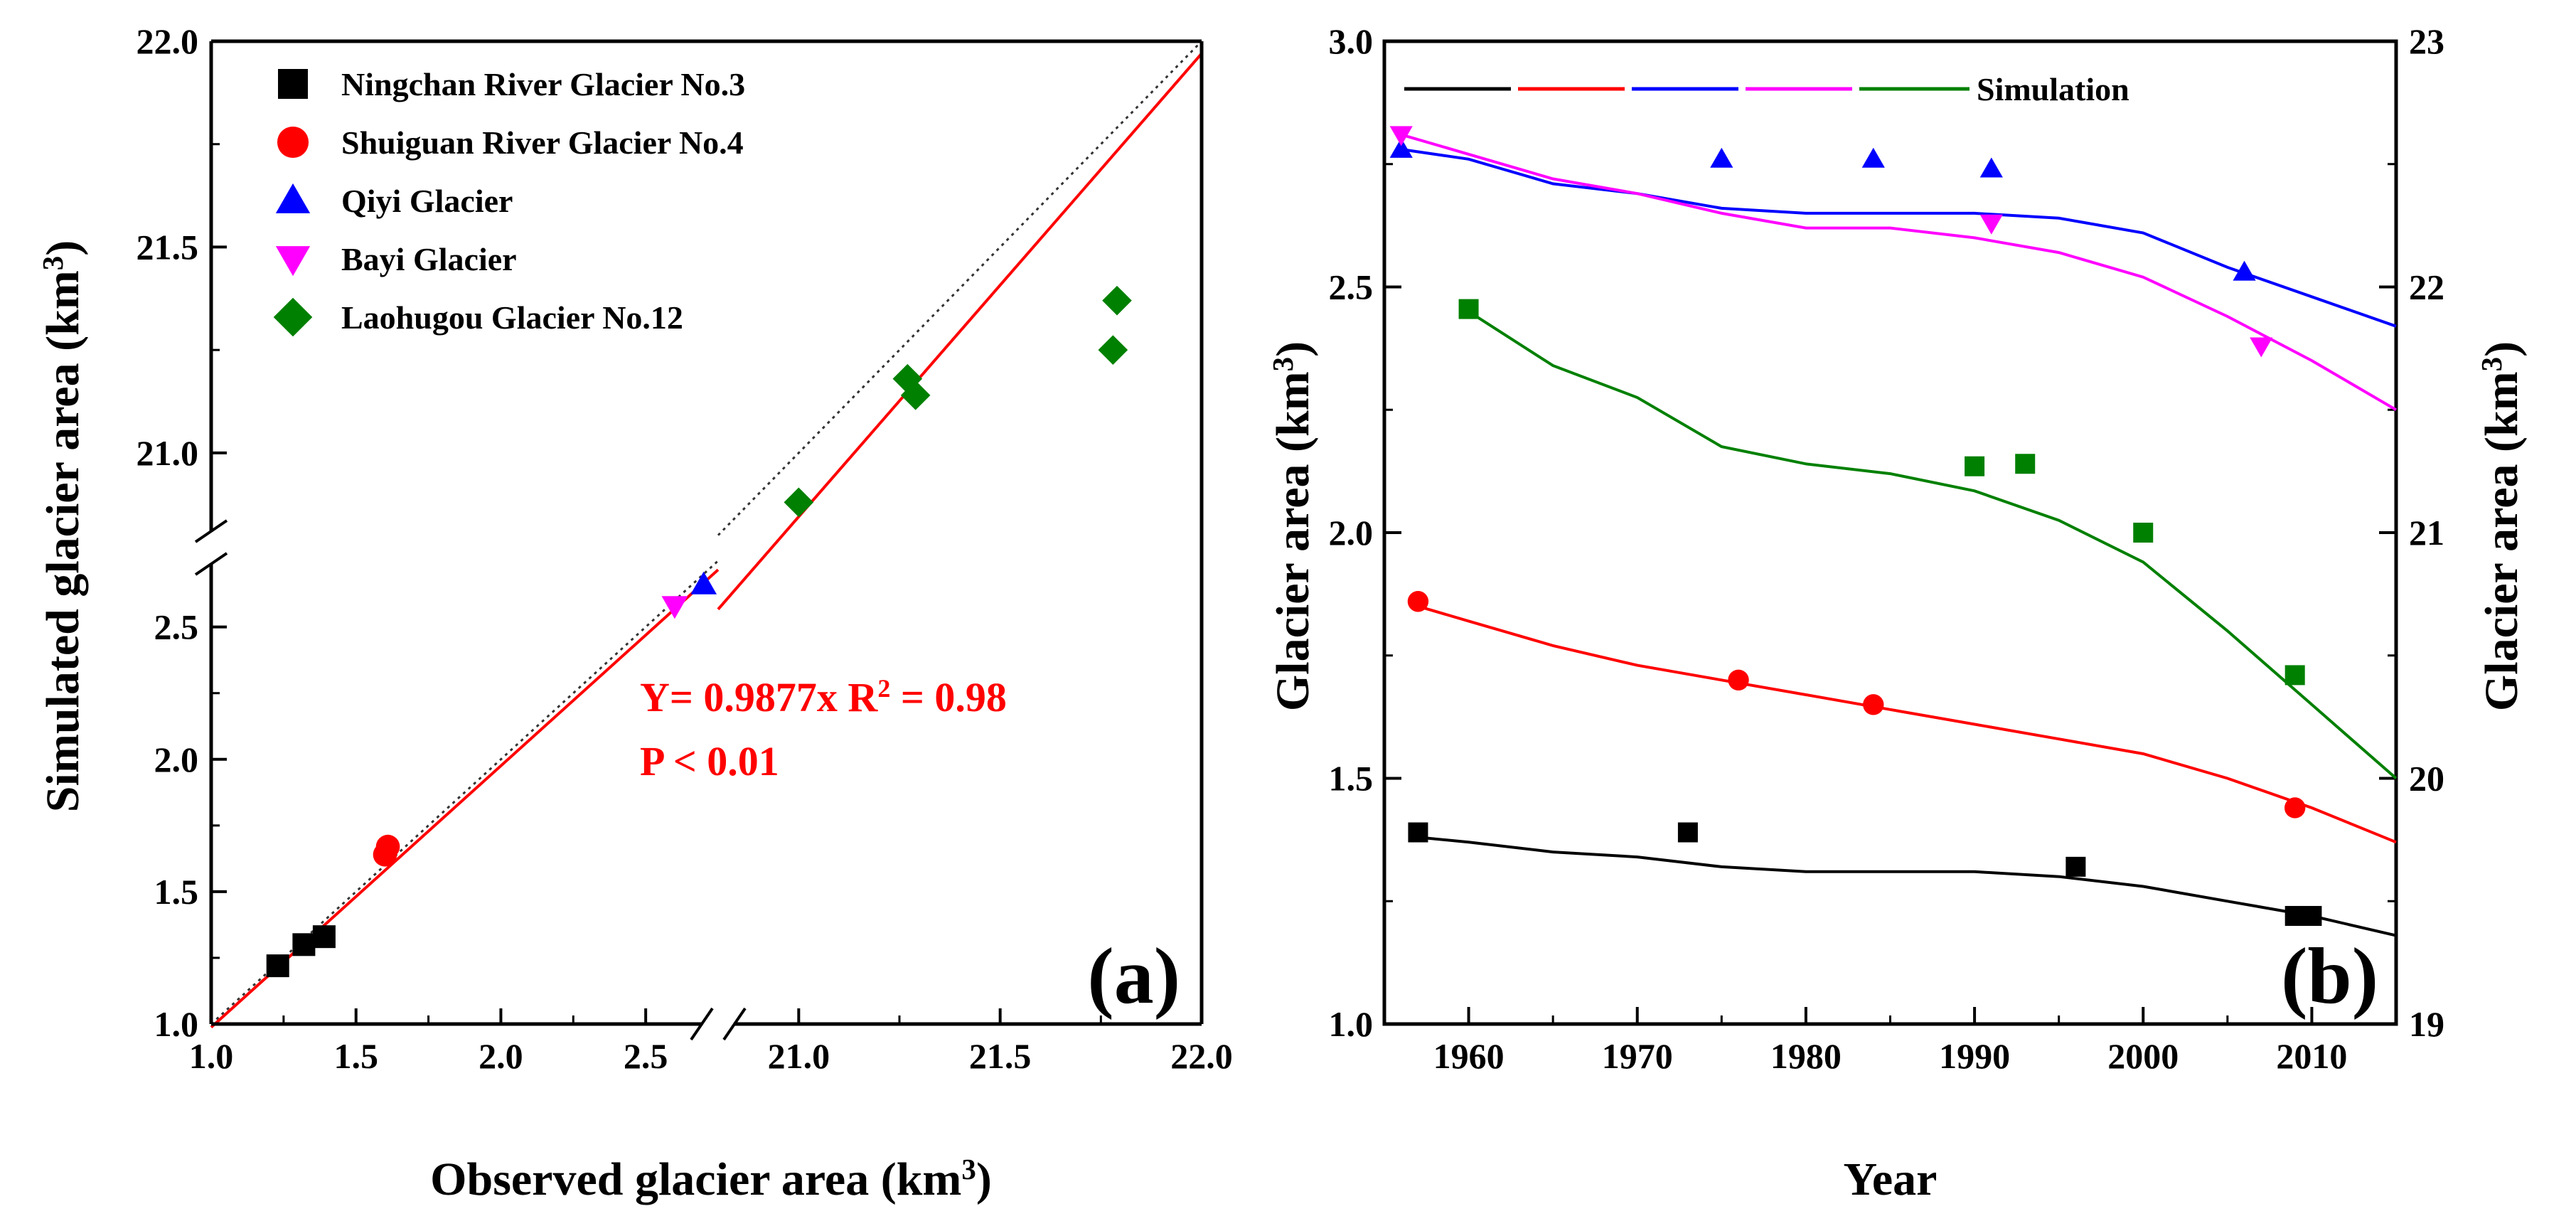  What do you see at coordinates (823, 697) in the screenshot?
I see `fit-equation: Y= 0.9877x R2 = 0.98` at bounding box center [823, 697].